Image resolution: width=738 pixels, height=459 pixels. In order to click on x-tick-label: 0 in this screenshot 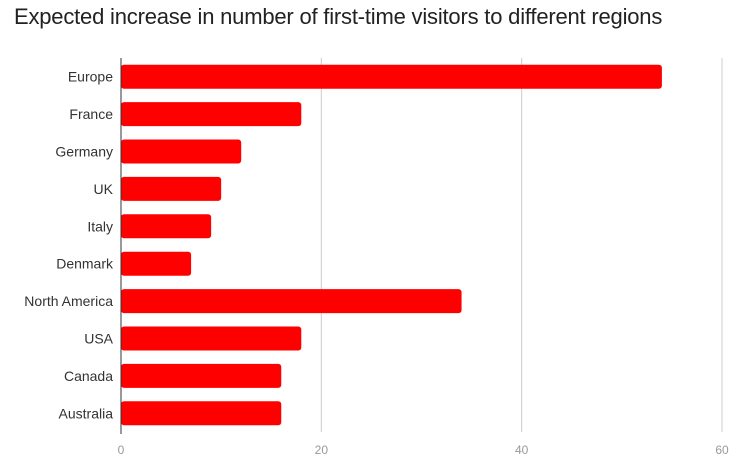, I will do `click(121, 450)`.